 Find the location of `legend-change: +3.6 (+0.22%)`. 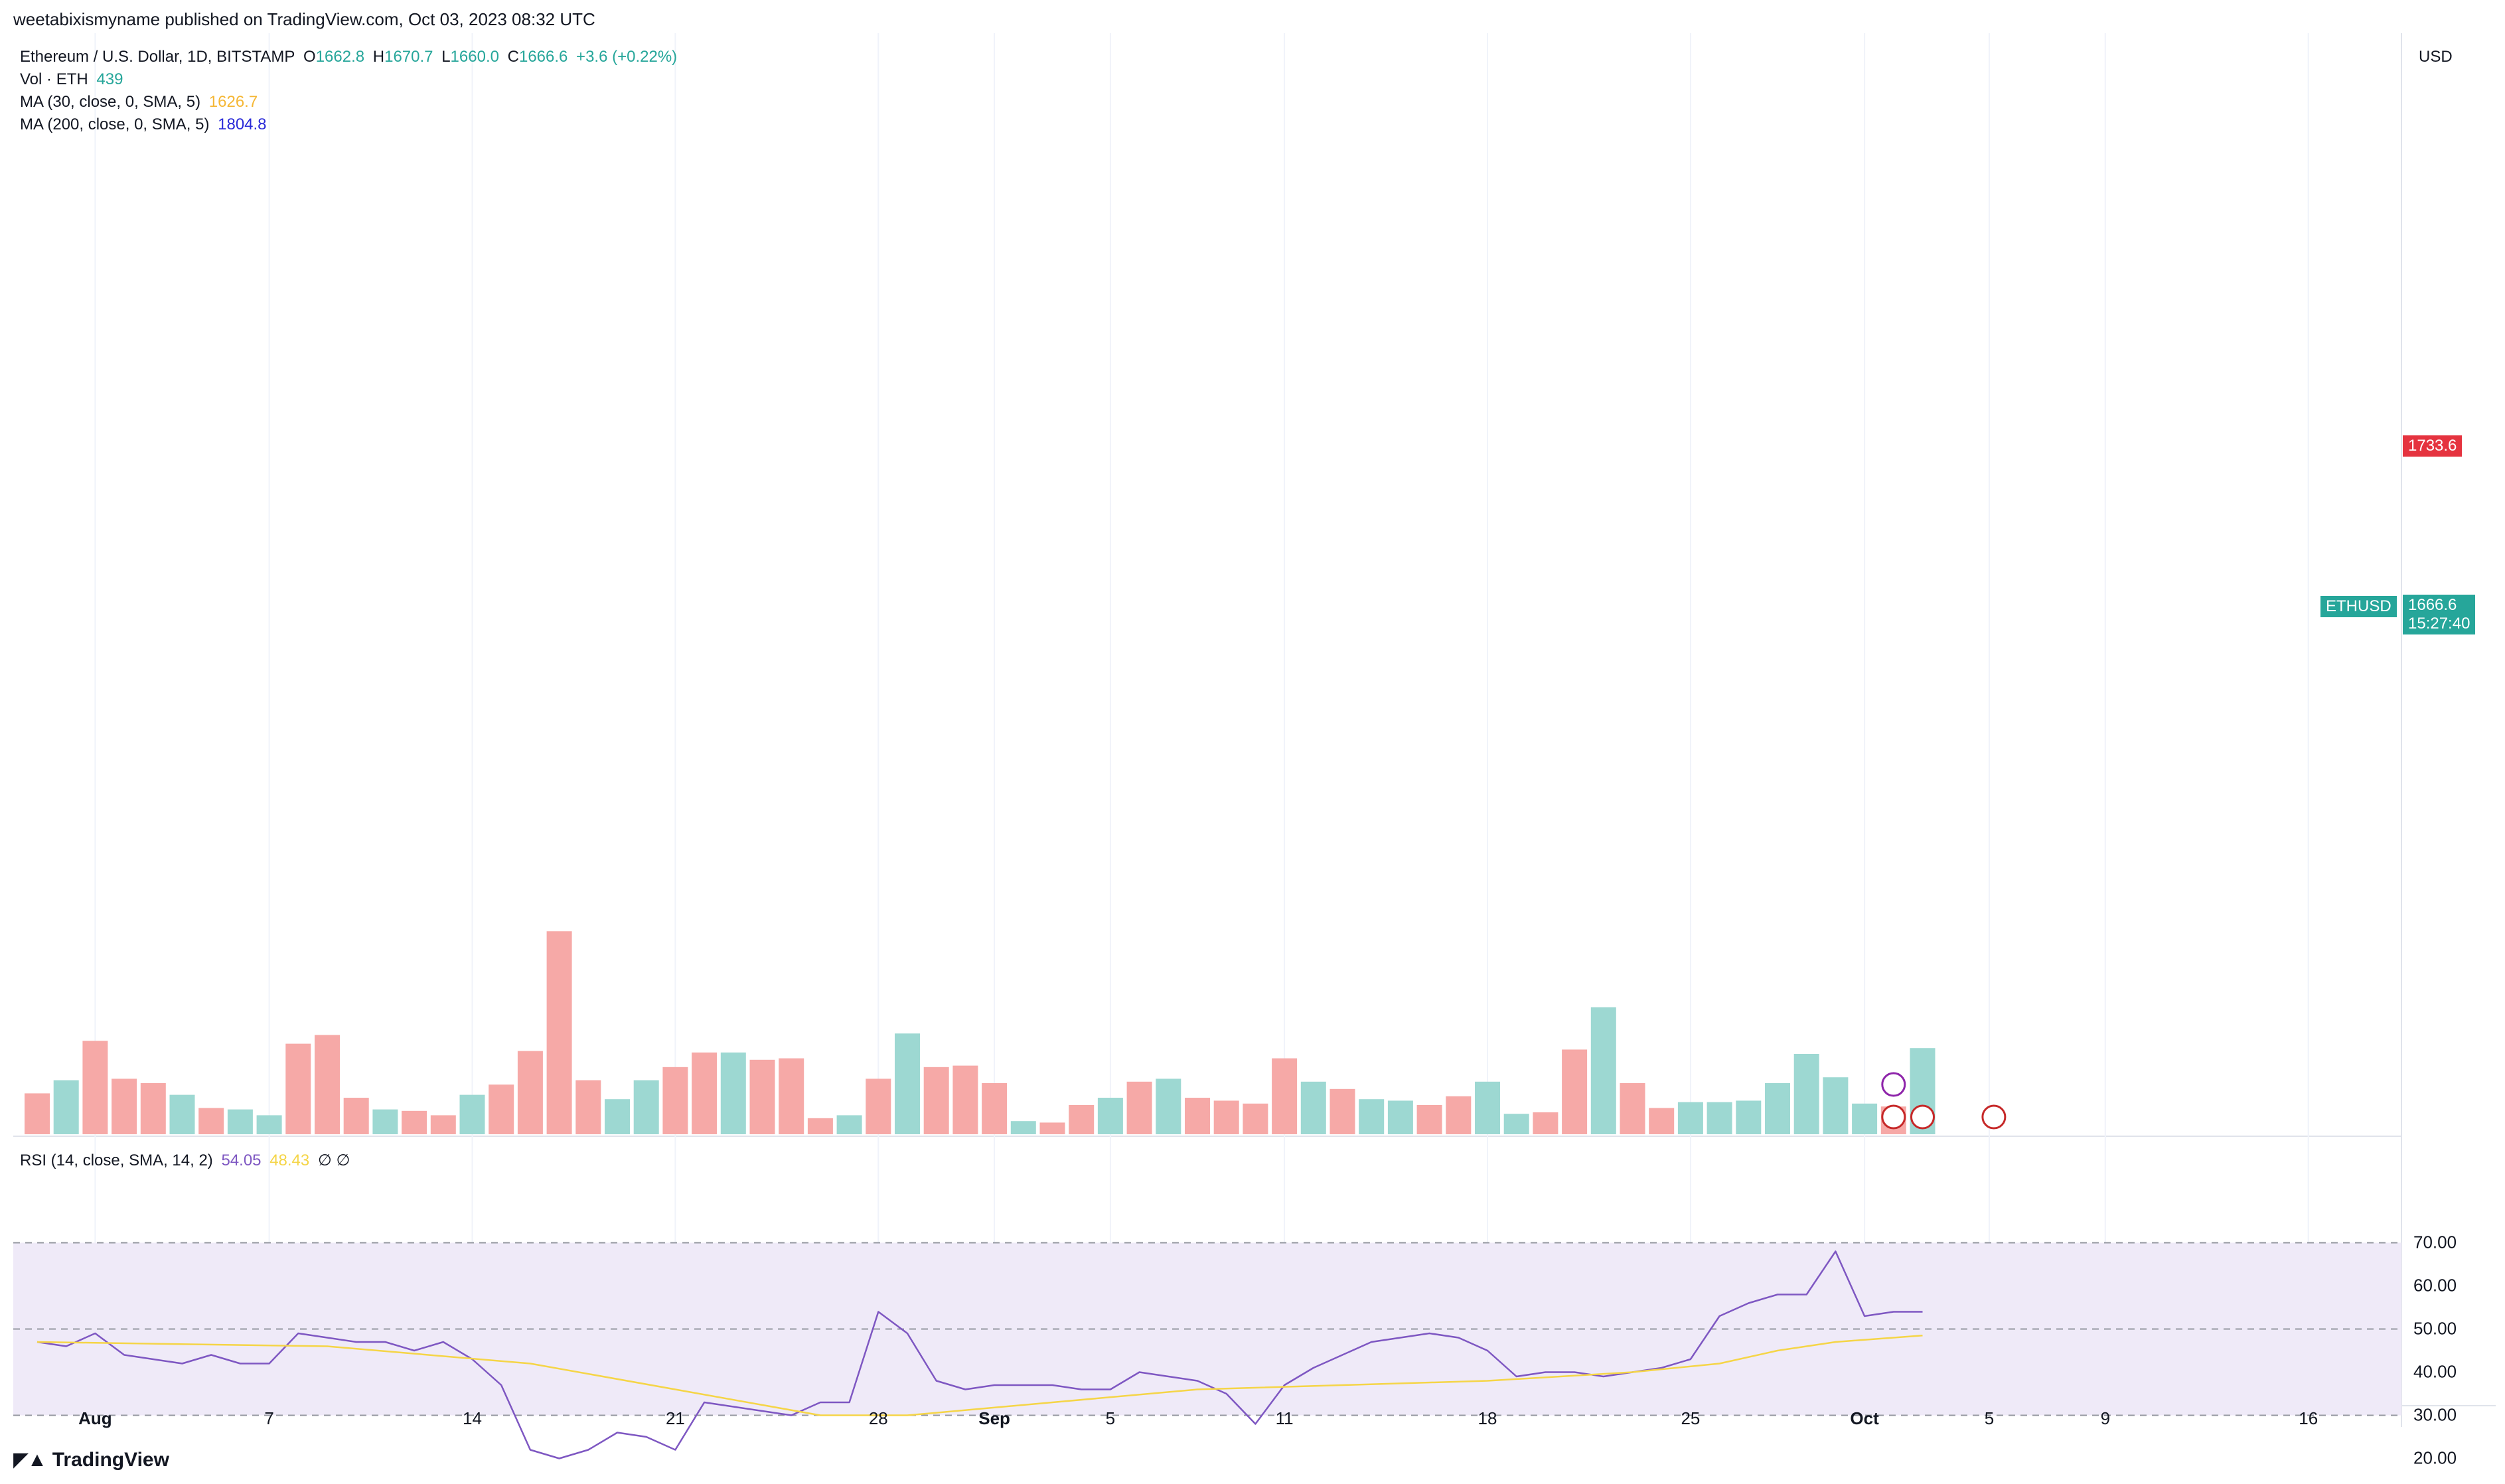

legend-change: +3.6 (+0.22%) is located at coordinates (627, 57).